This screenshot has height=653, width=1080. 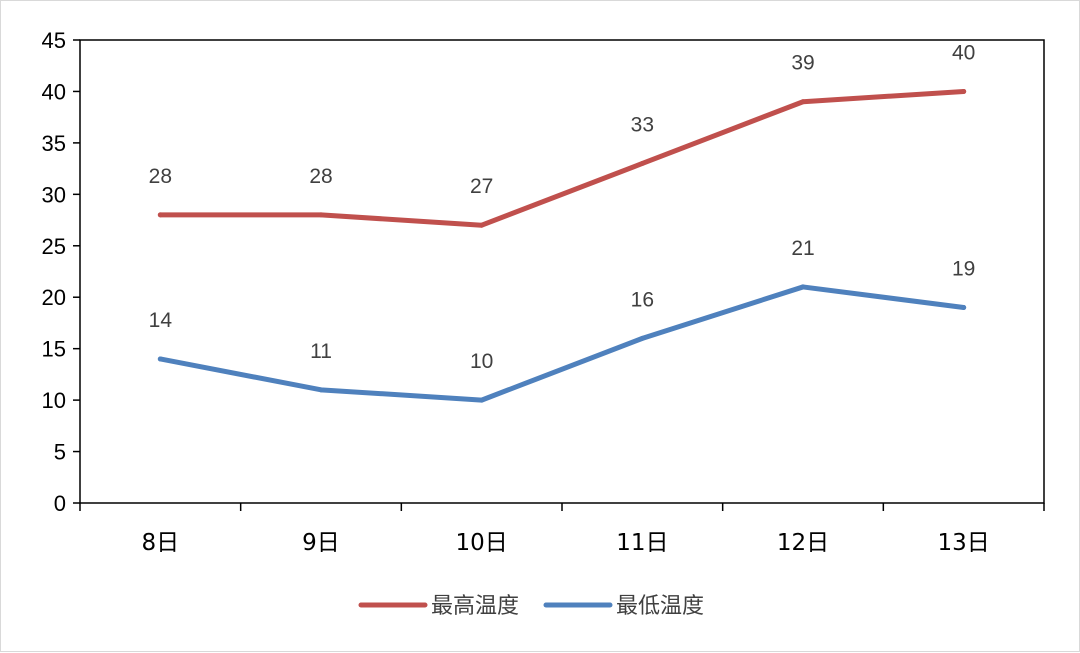 I want to click on data-label: 21, so click(x=802, y=248).